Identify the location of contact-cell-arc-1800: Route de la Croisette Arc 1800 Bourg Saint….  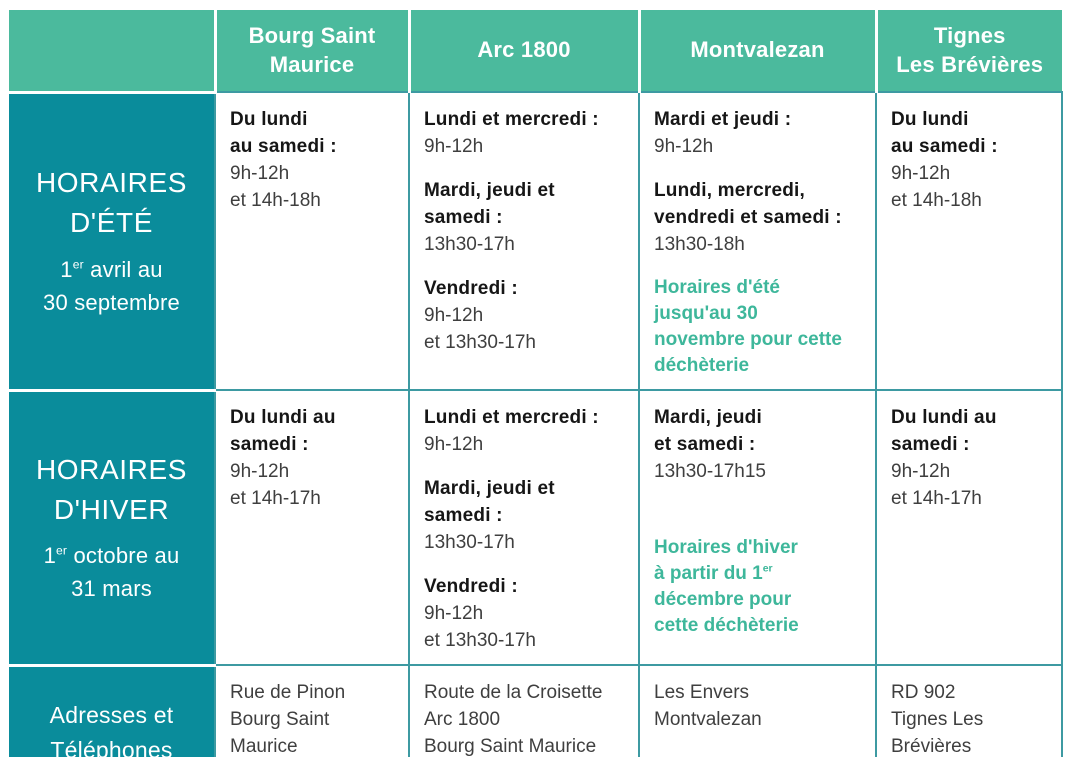
(524, 710).